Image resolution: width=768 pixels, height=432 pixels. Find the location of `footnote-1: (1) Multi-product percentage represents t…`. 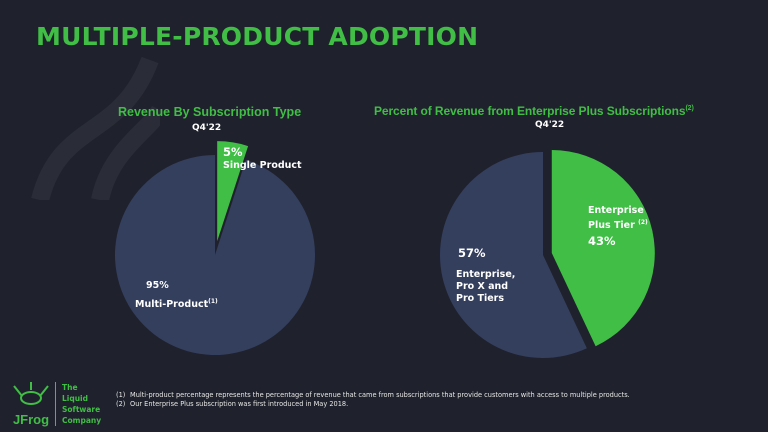

footnote-1: (1) Multi-product percentage represents t… is located at coordinates (373, 395).